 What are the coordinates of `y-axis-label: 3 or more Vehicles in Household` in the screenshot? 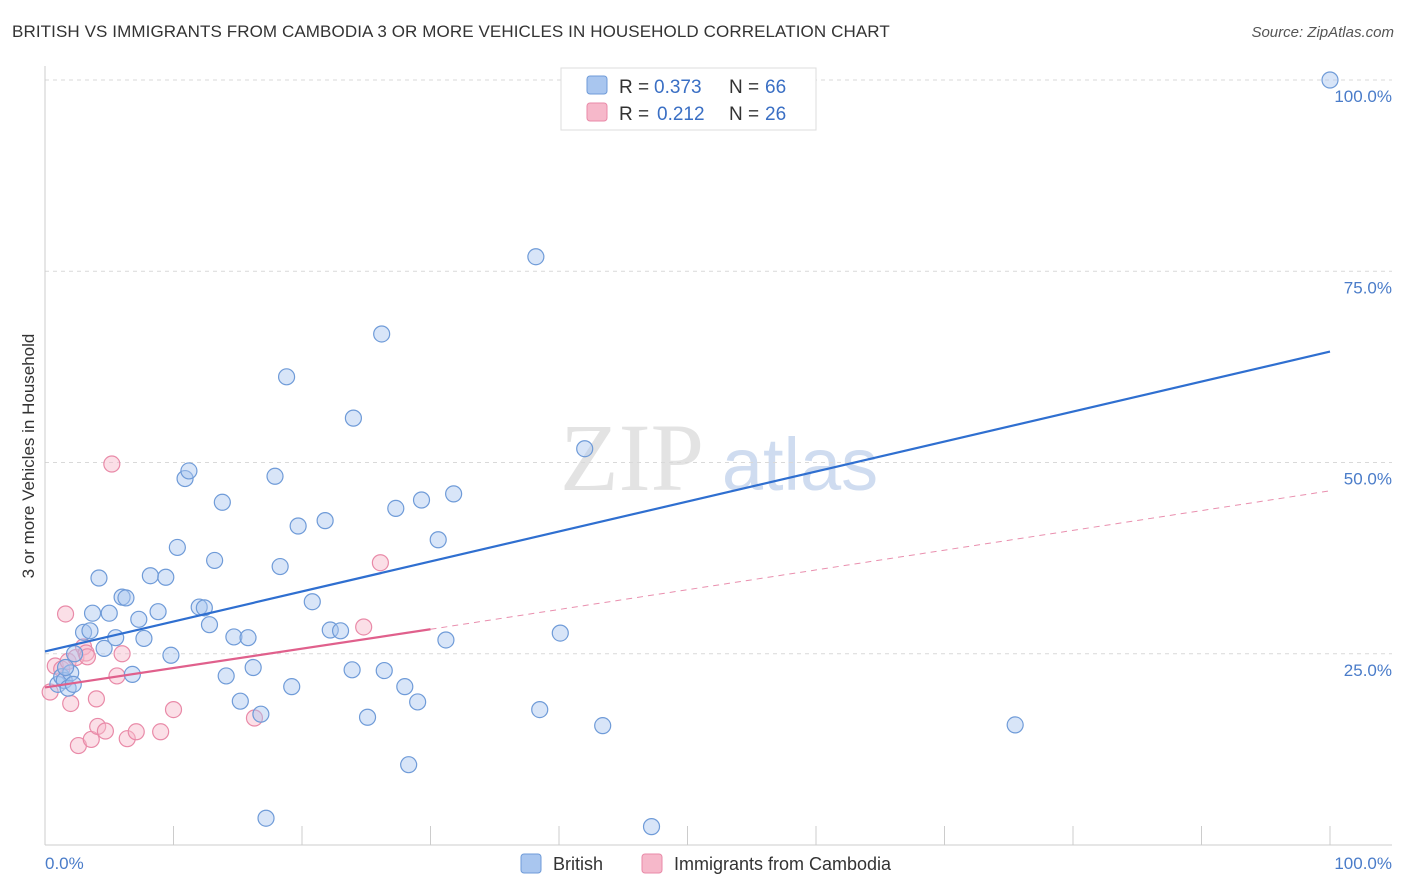 It's located at (28, 456).